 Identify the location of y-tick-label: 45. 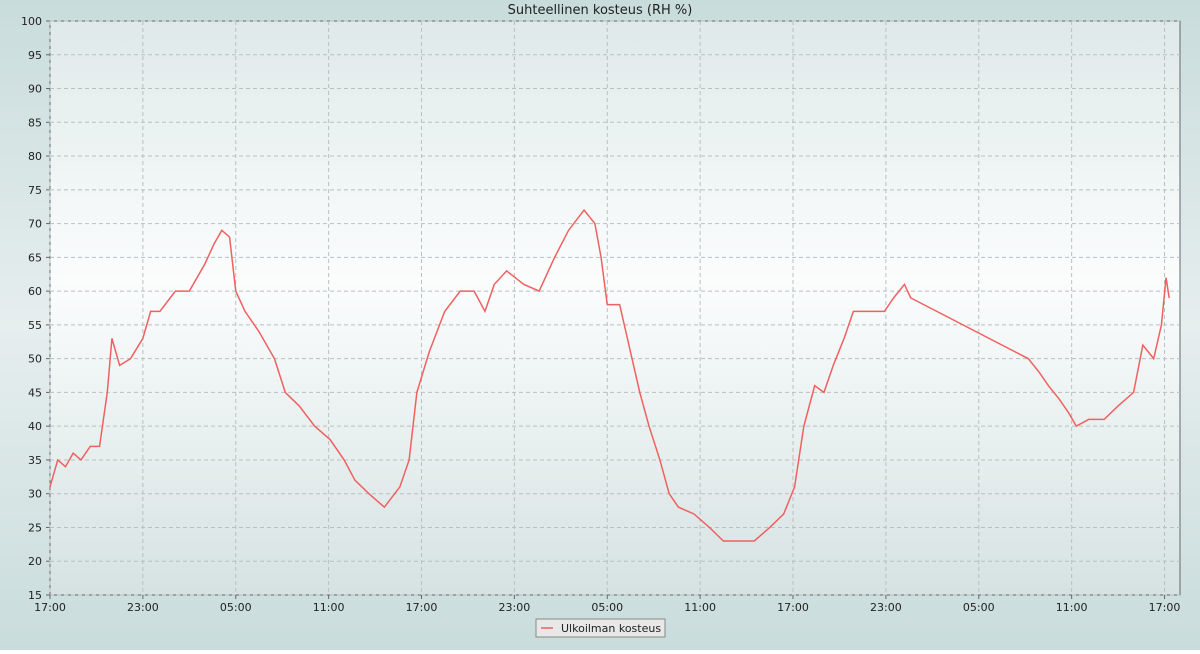
(35, 392).